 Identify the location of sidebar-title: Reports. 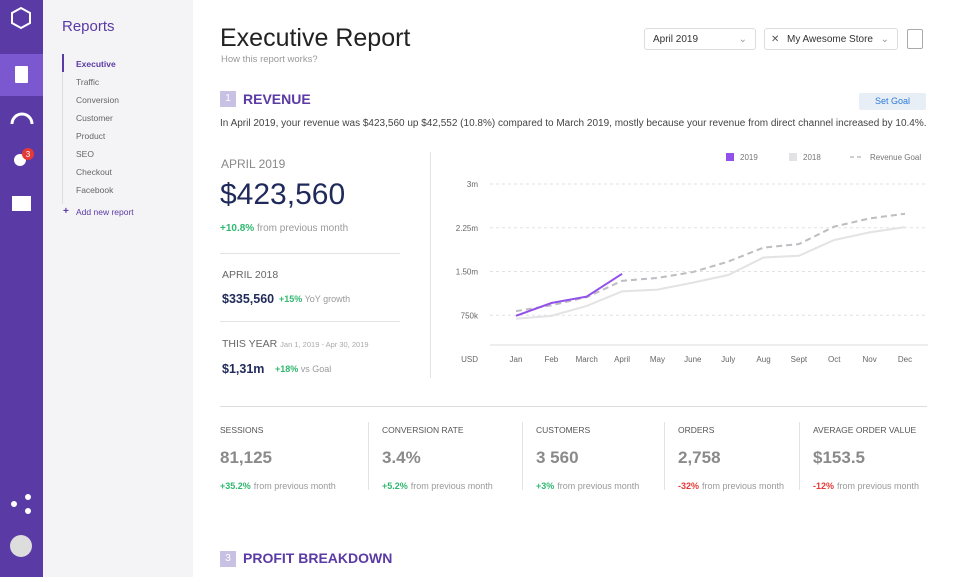
(88, 26).